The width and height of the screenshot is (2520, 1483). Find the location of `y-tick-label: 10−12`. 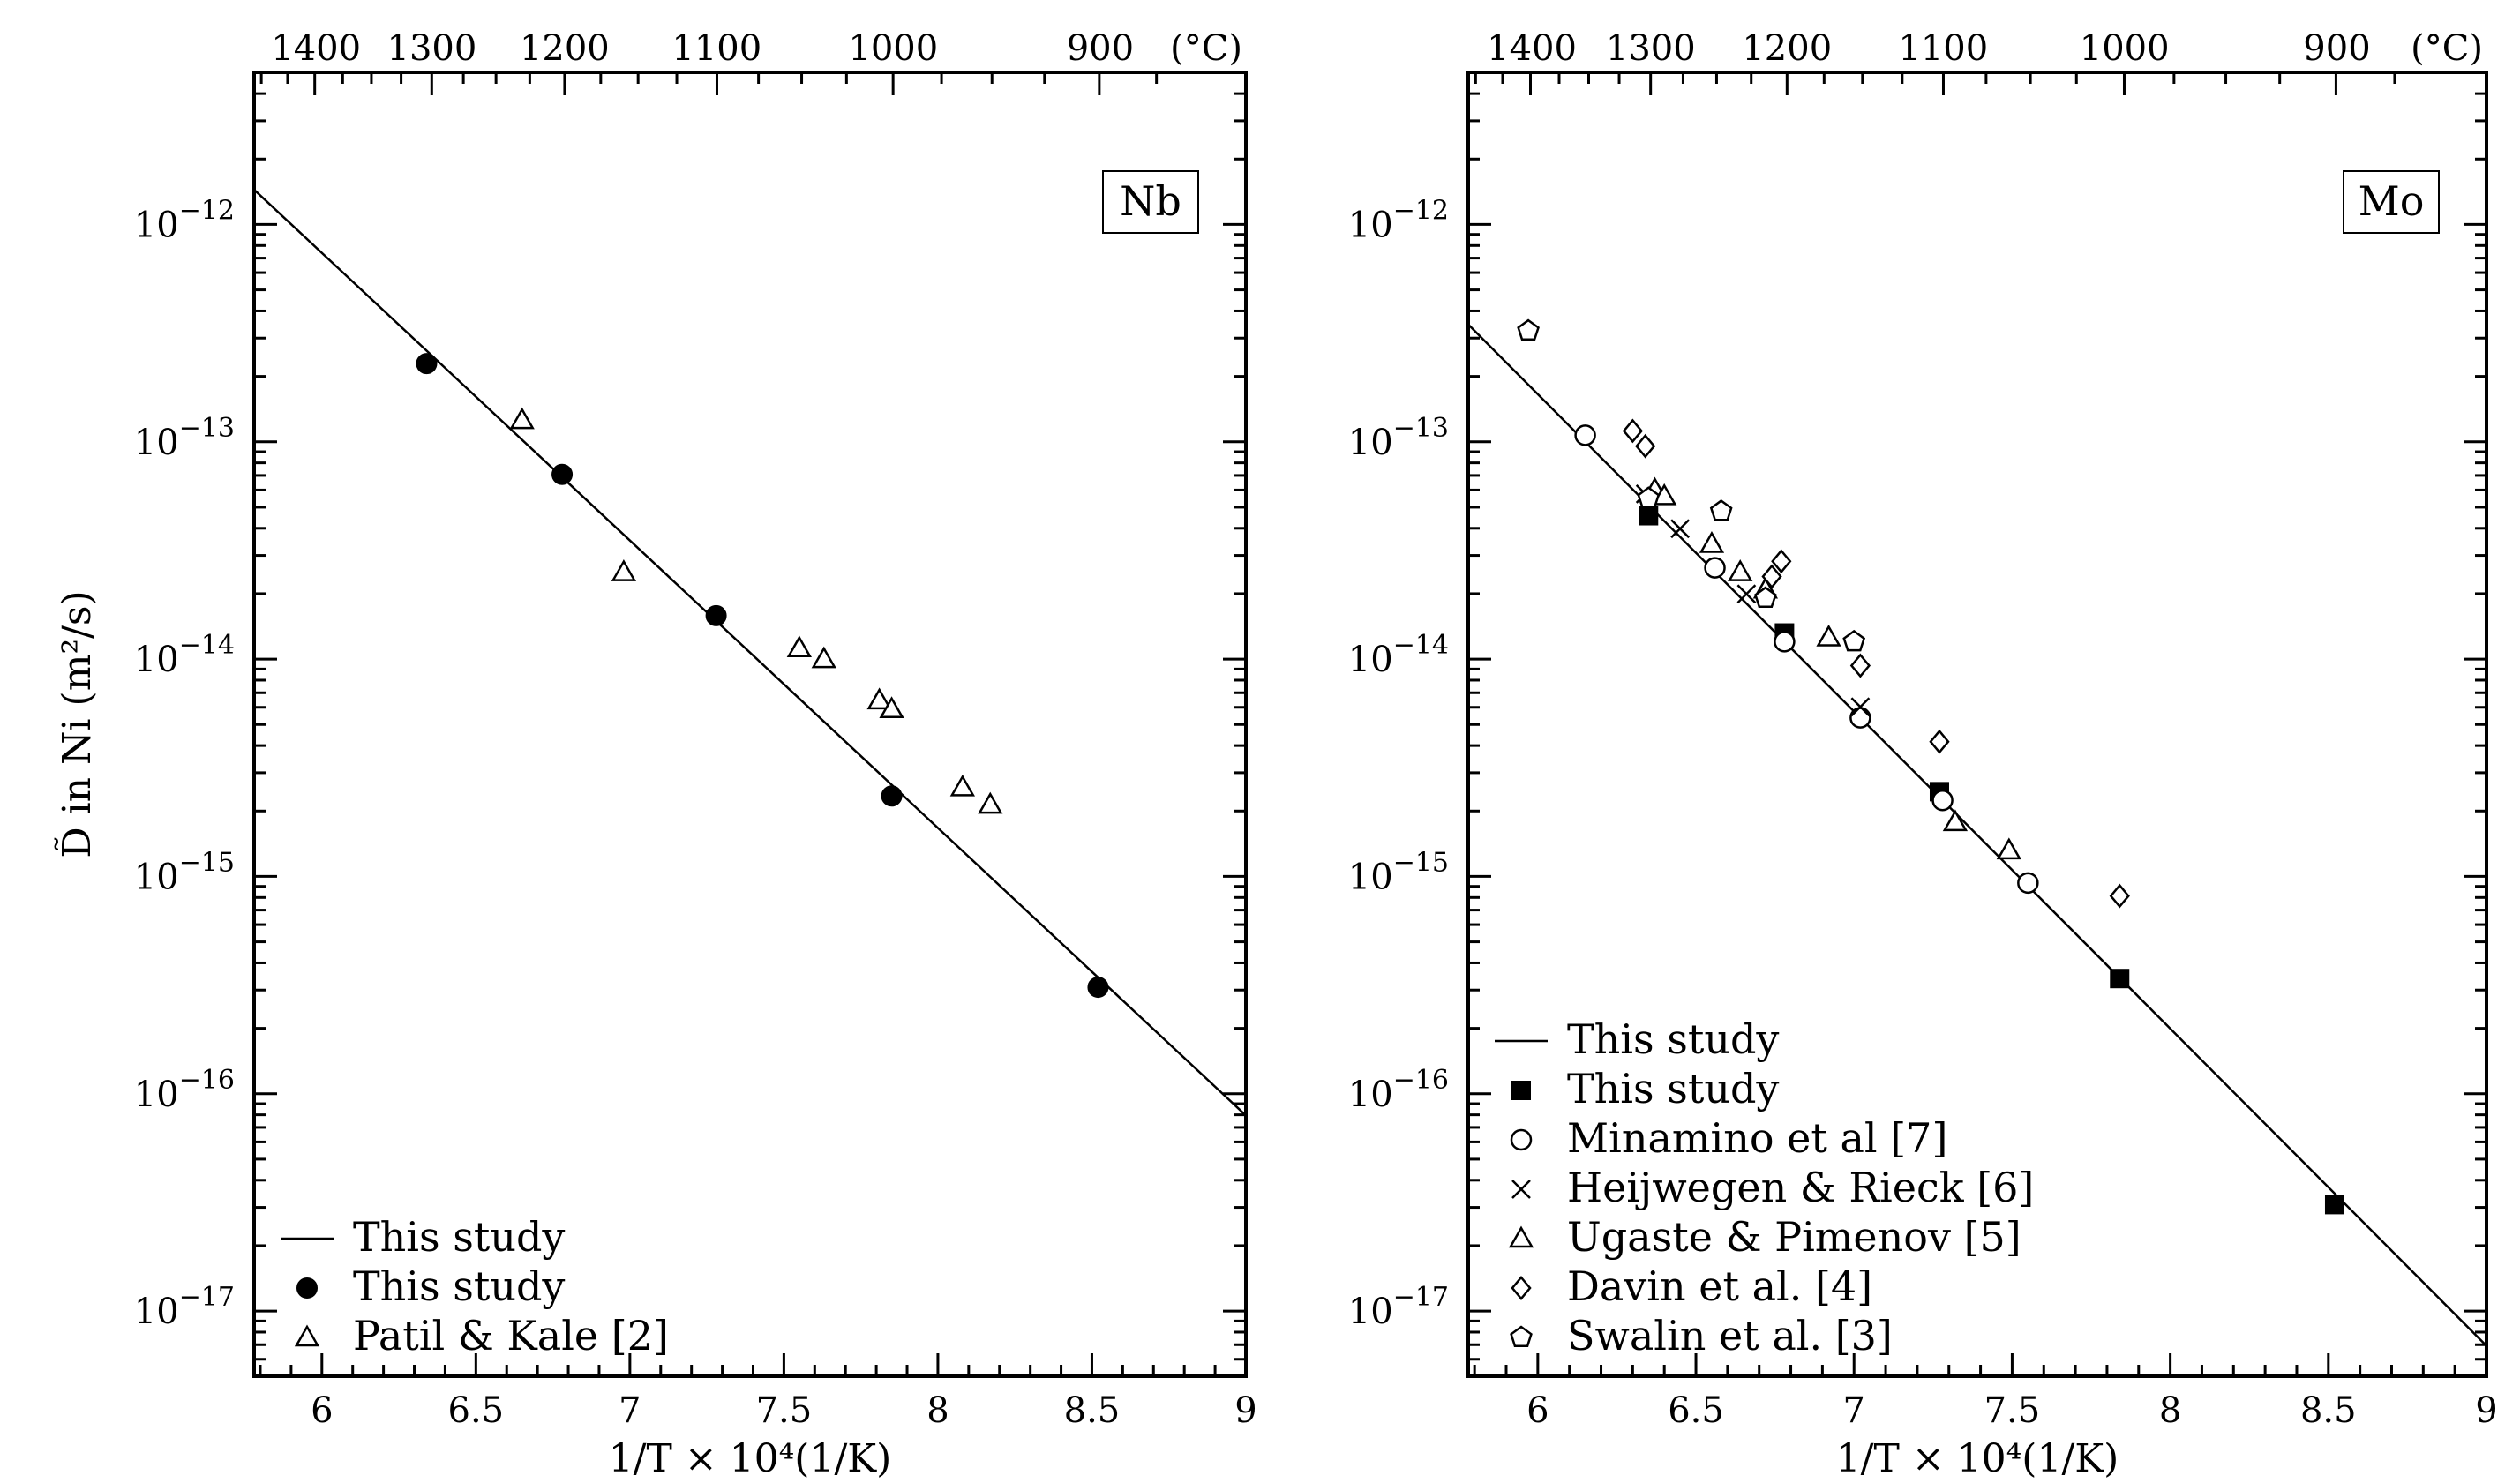

y-tick-label: 10−12 is located at coordinates (184, 220).